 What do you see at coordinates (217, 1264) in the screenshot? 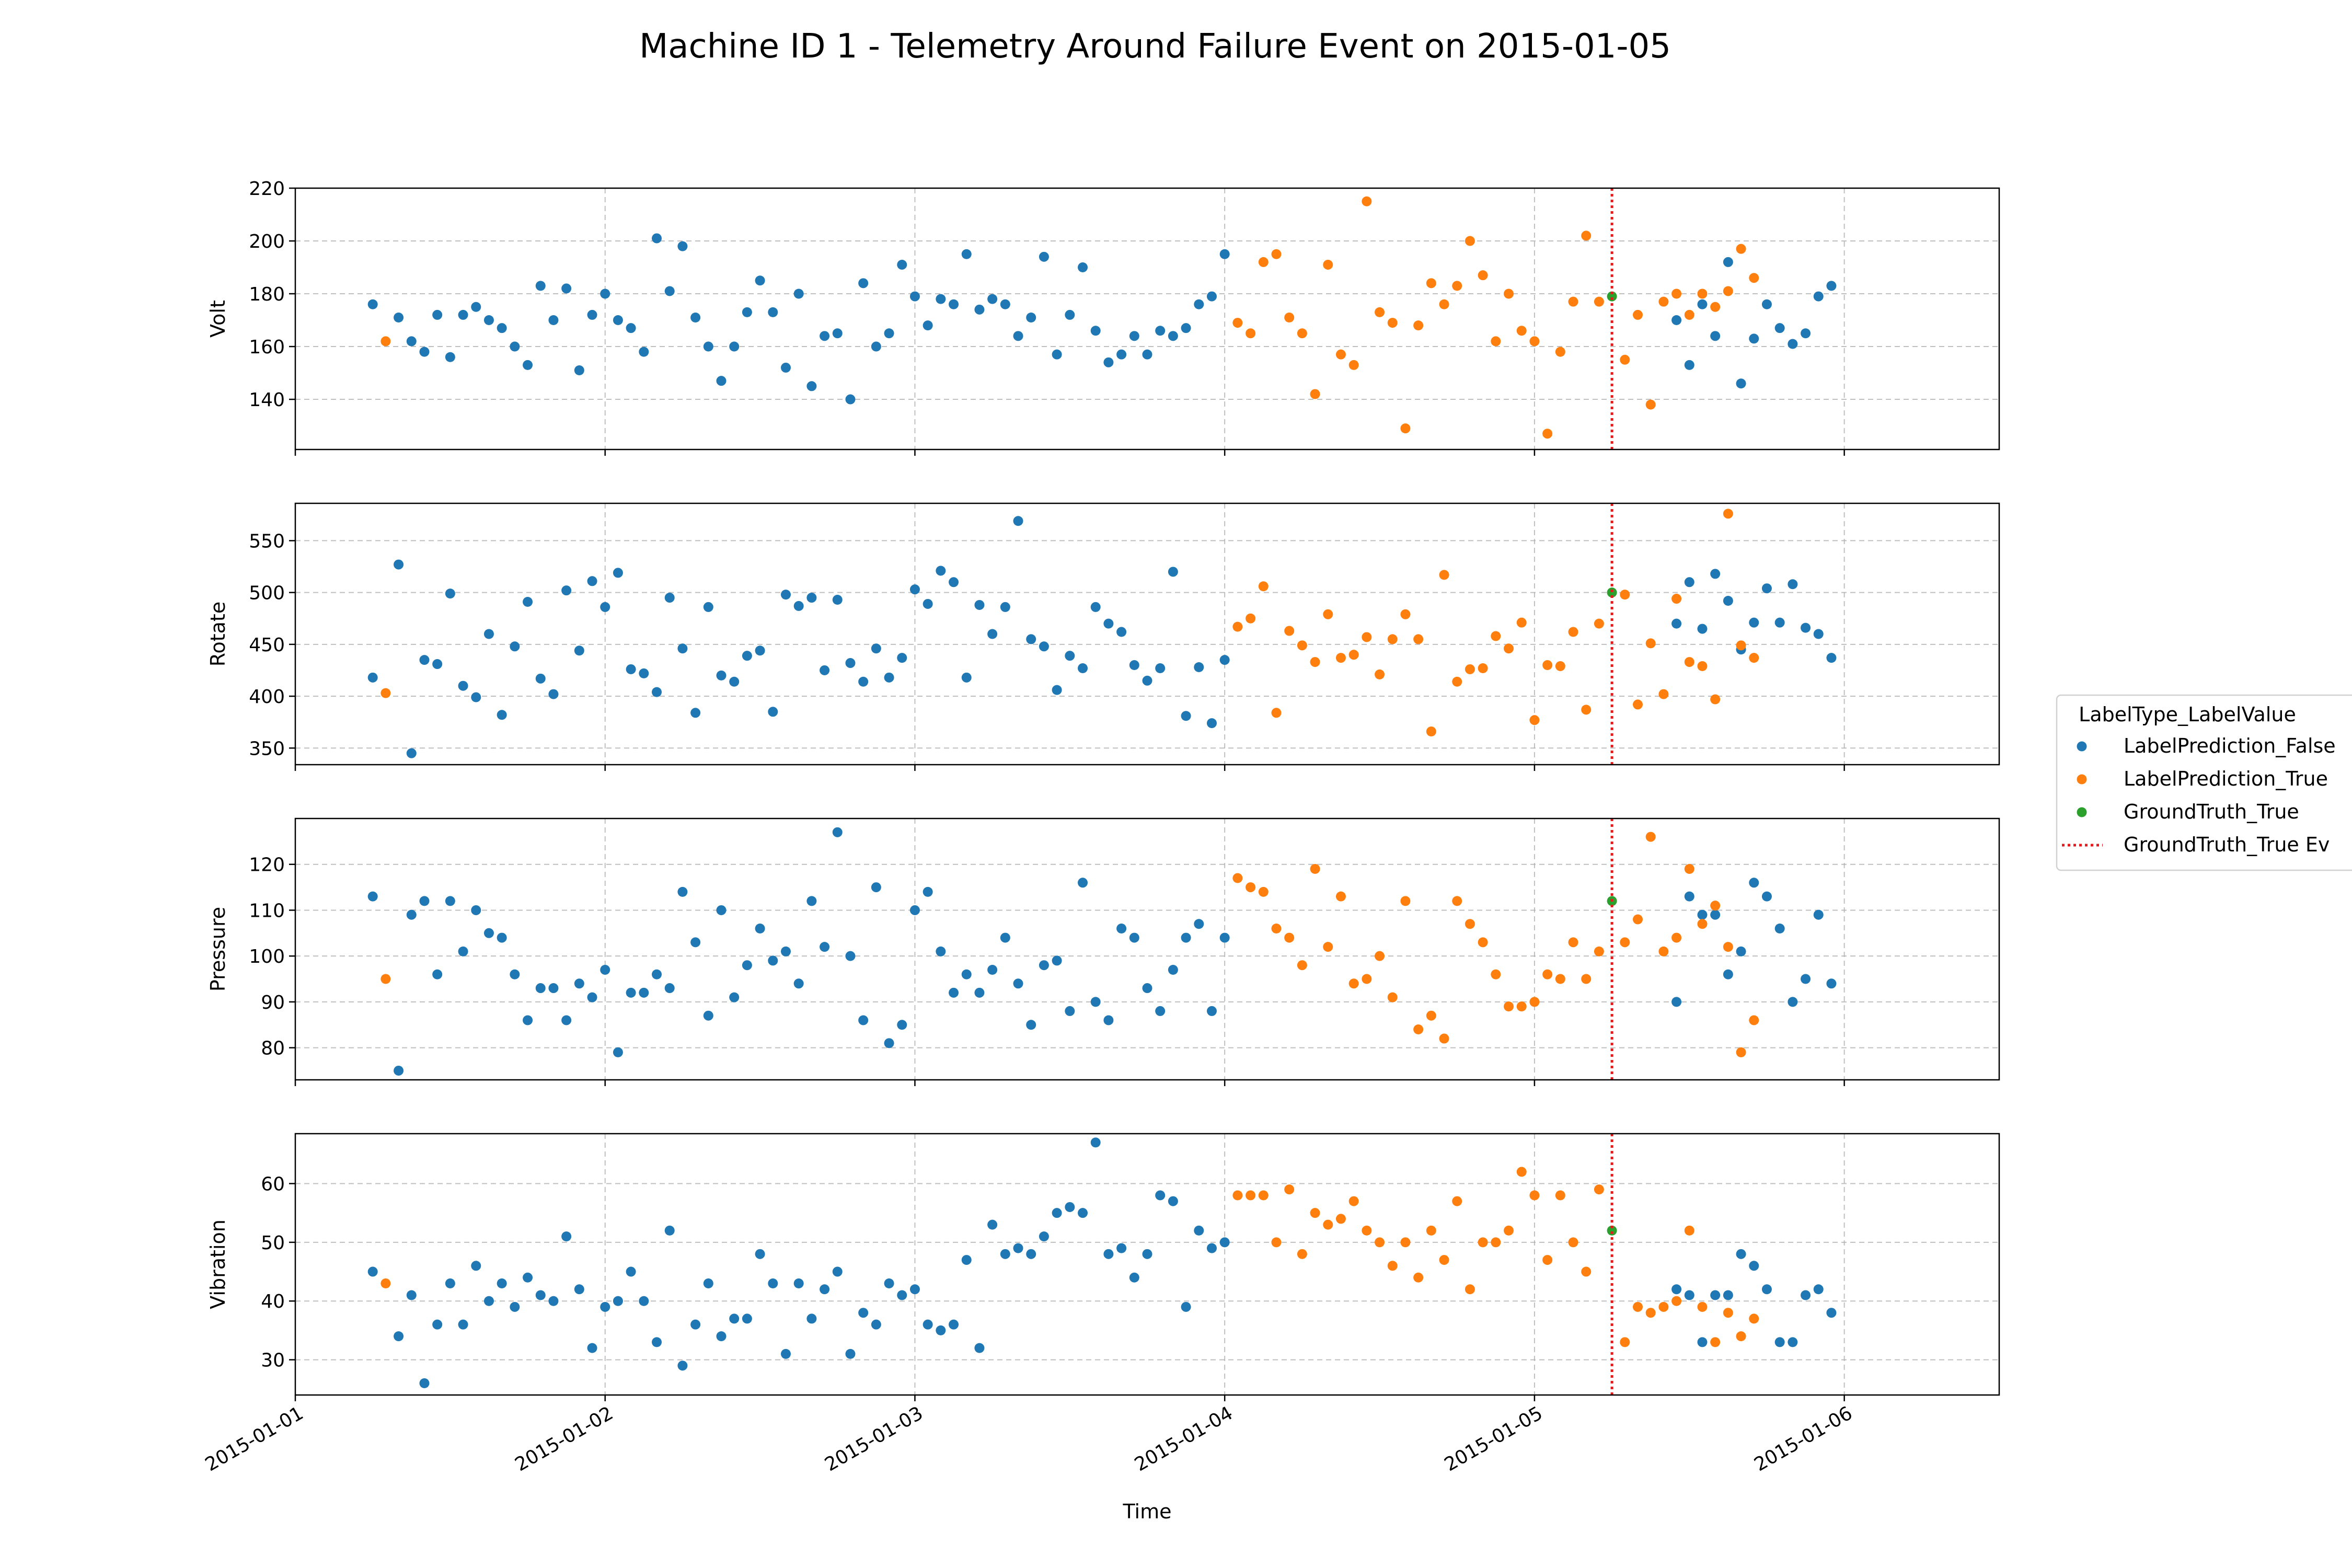
I see `y-axis-label: Vibration` at bounding box center [217, 1264].